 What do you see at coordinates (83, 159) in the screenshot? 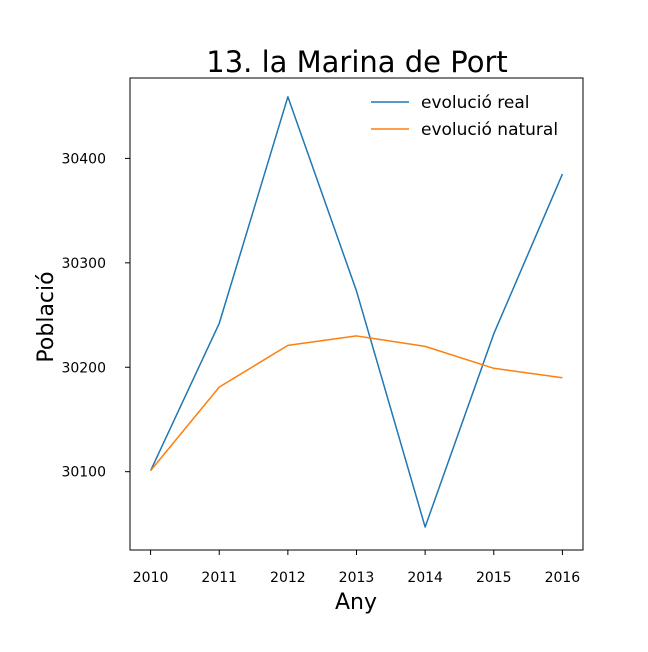
I see `y-tick-label: 30400` at bounding box center [83, 159].